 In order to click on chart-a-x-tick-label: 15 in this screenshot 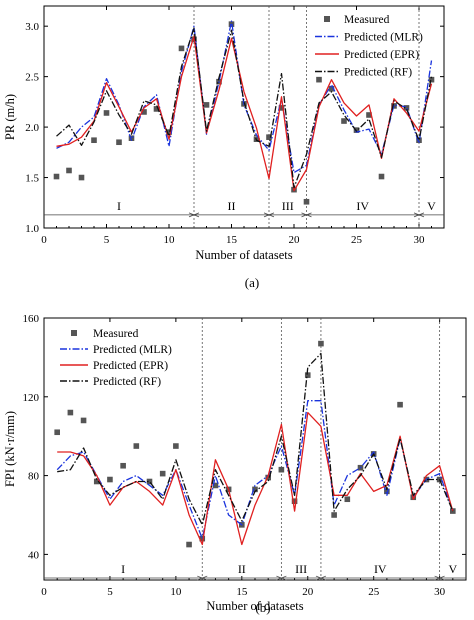, I will do `click(232, 240)`.